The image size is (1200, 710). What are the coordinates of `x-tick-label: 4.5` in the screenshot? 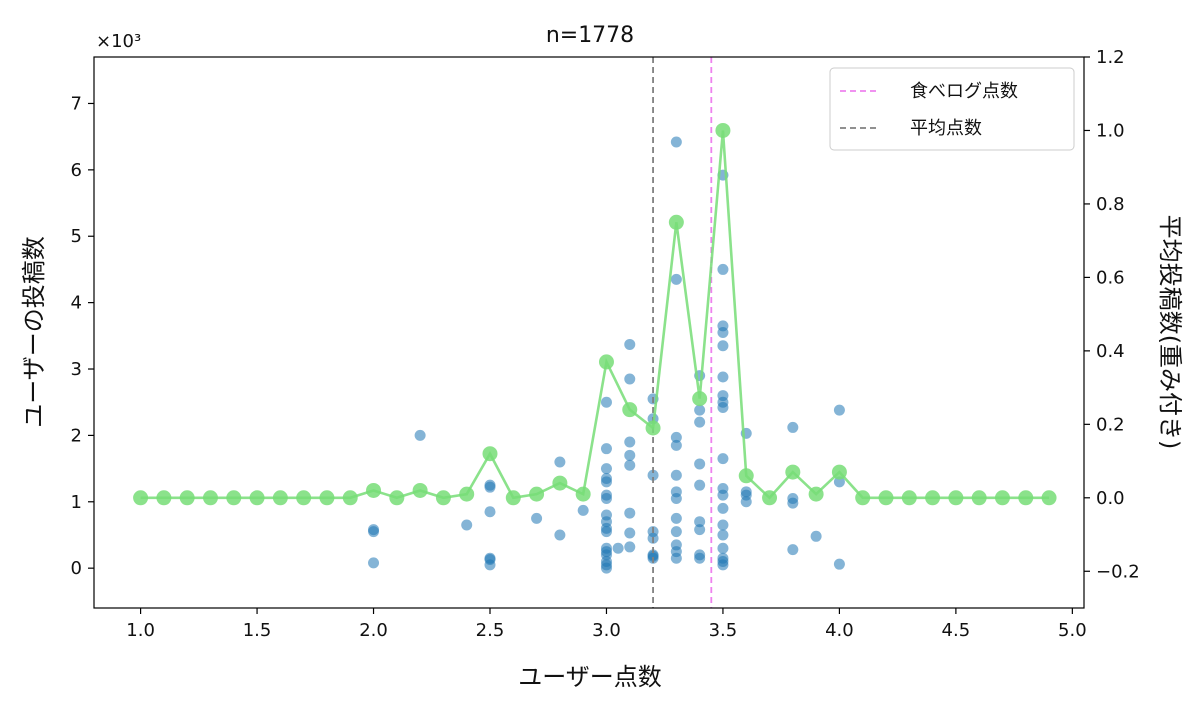 It's located at (956, 630).